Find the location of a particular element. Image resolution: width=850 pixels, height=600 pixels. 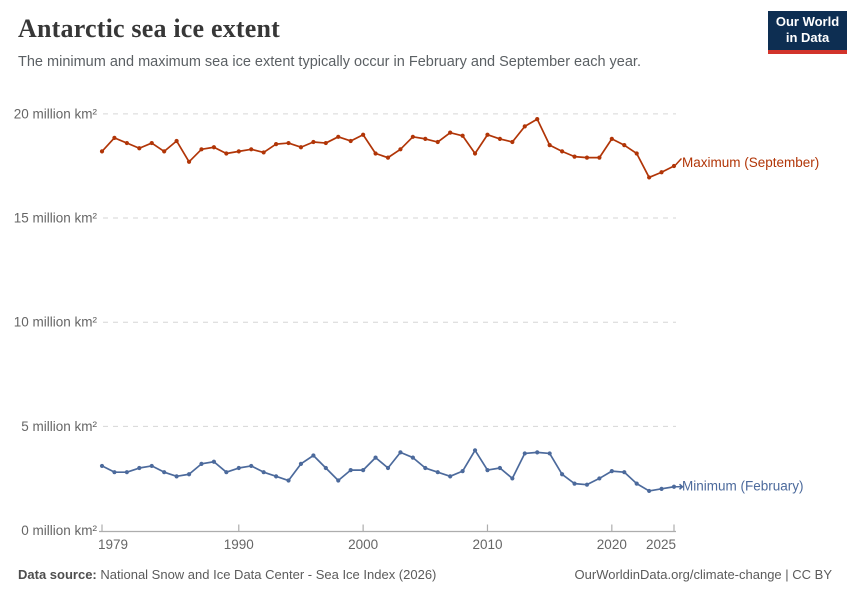

owid-logo: Our World in Data is located at coordinates (807, 32).